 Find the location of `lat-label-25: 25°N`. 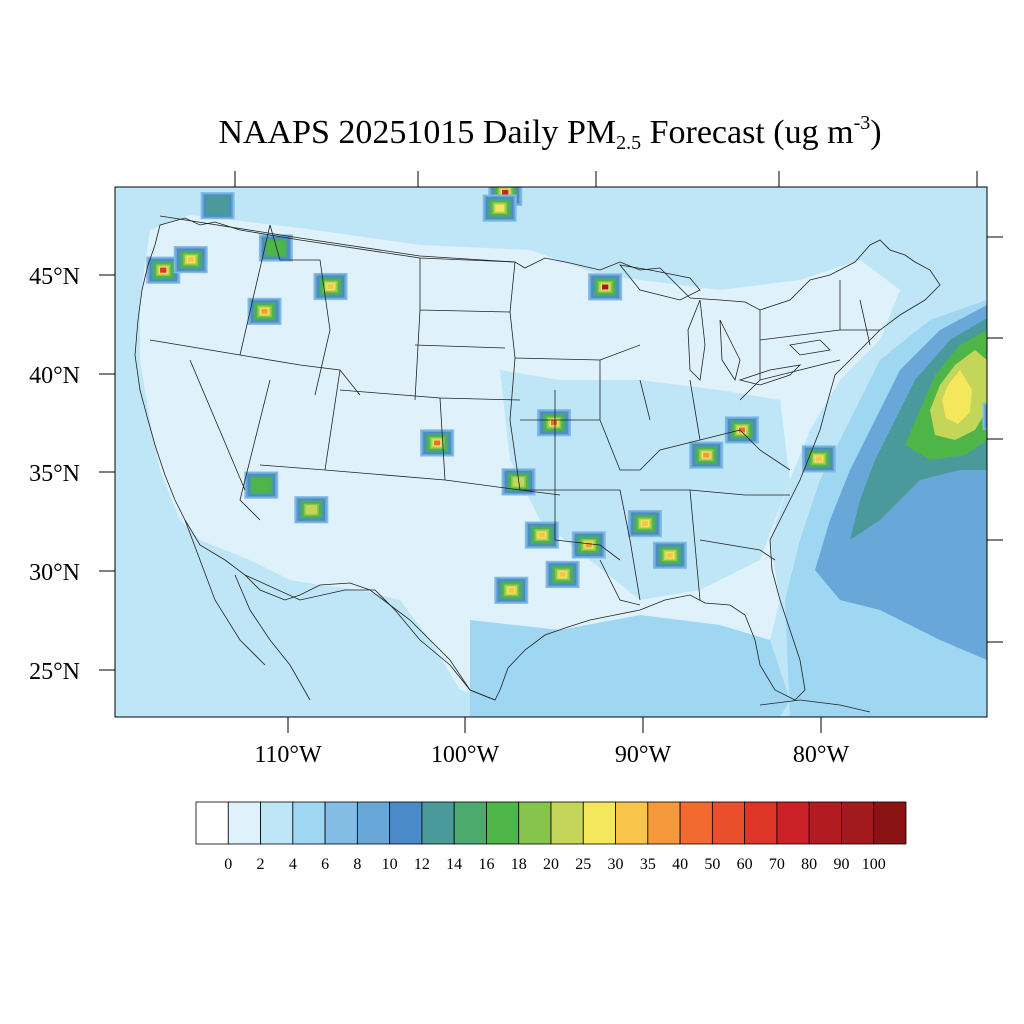

lat-label-25: 25°N is located at coordinates (54, 672).